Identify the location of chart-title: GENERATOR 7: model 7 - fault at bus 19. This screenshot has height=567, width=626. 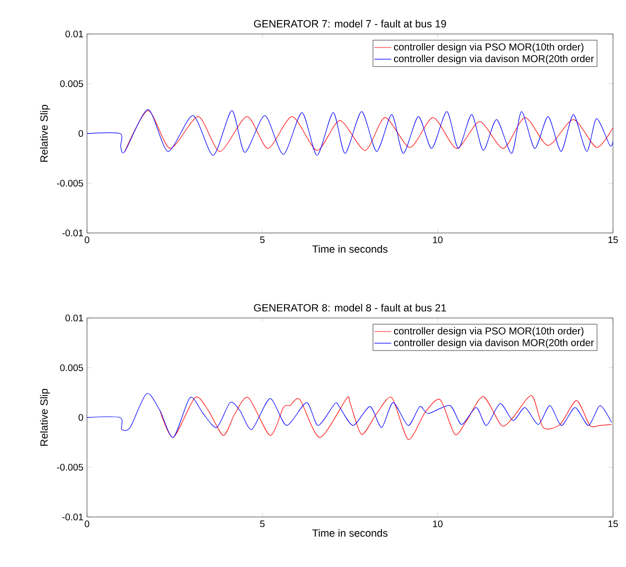
(350, 24).